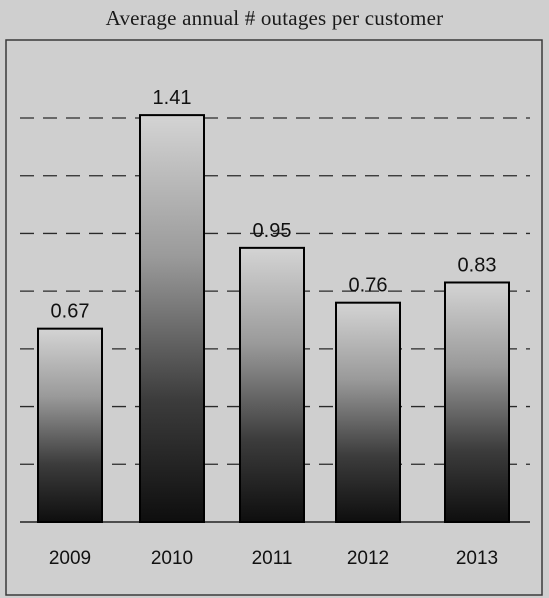 The width and height of the screenshot is (549, 598). I want to click on data-label-2012: 0.76, so click(368, 286).